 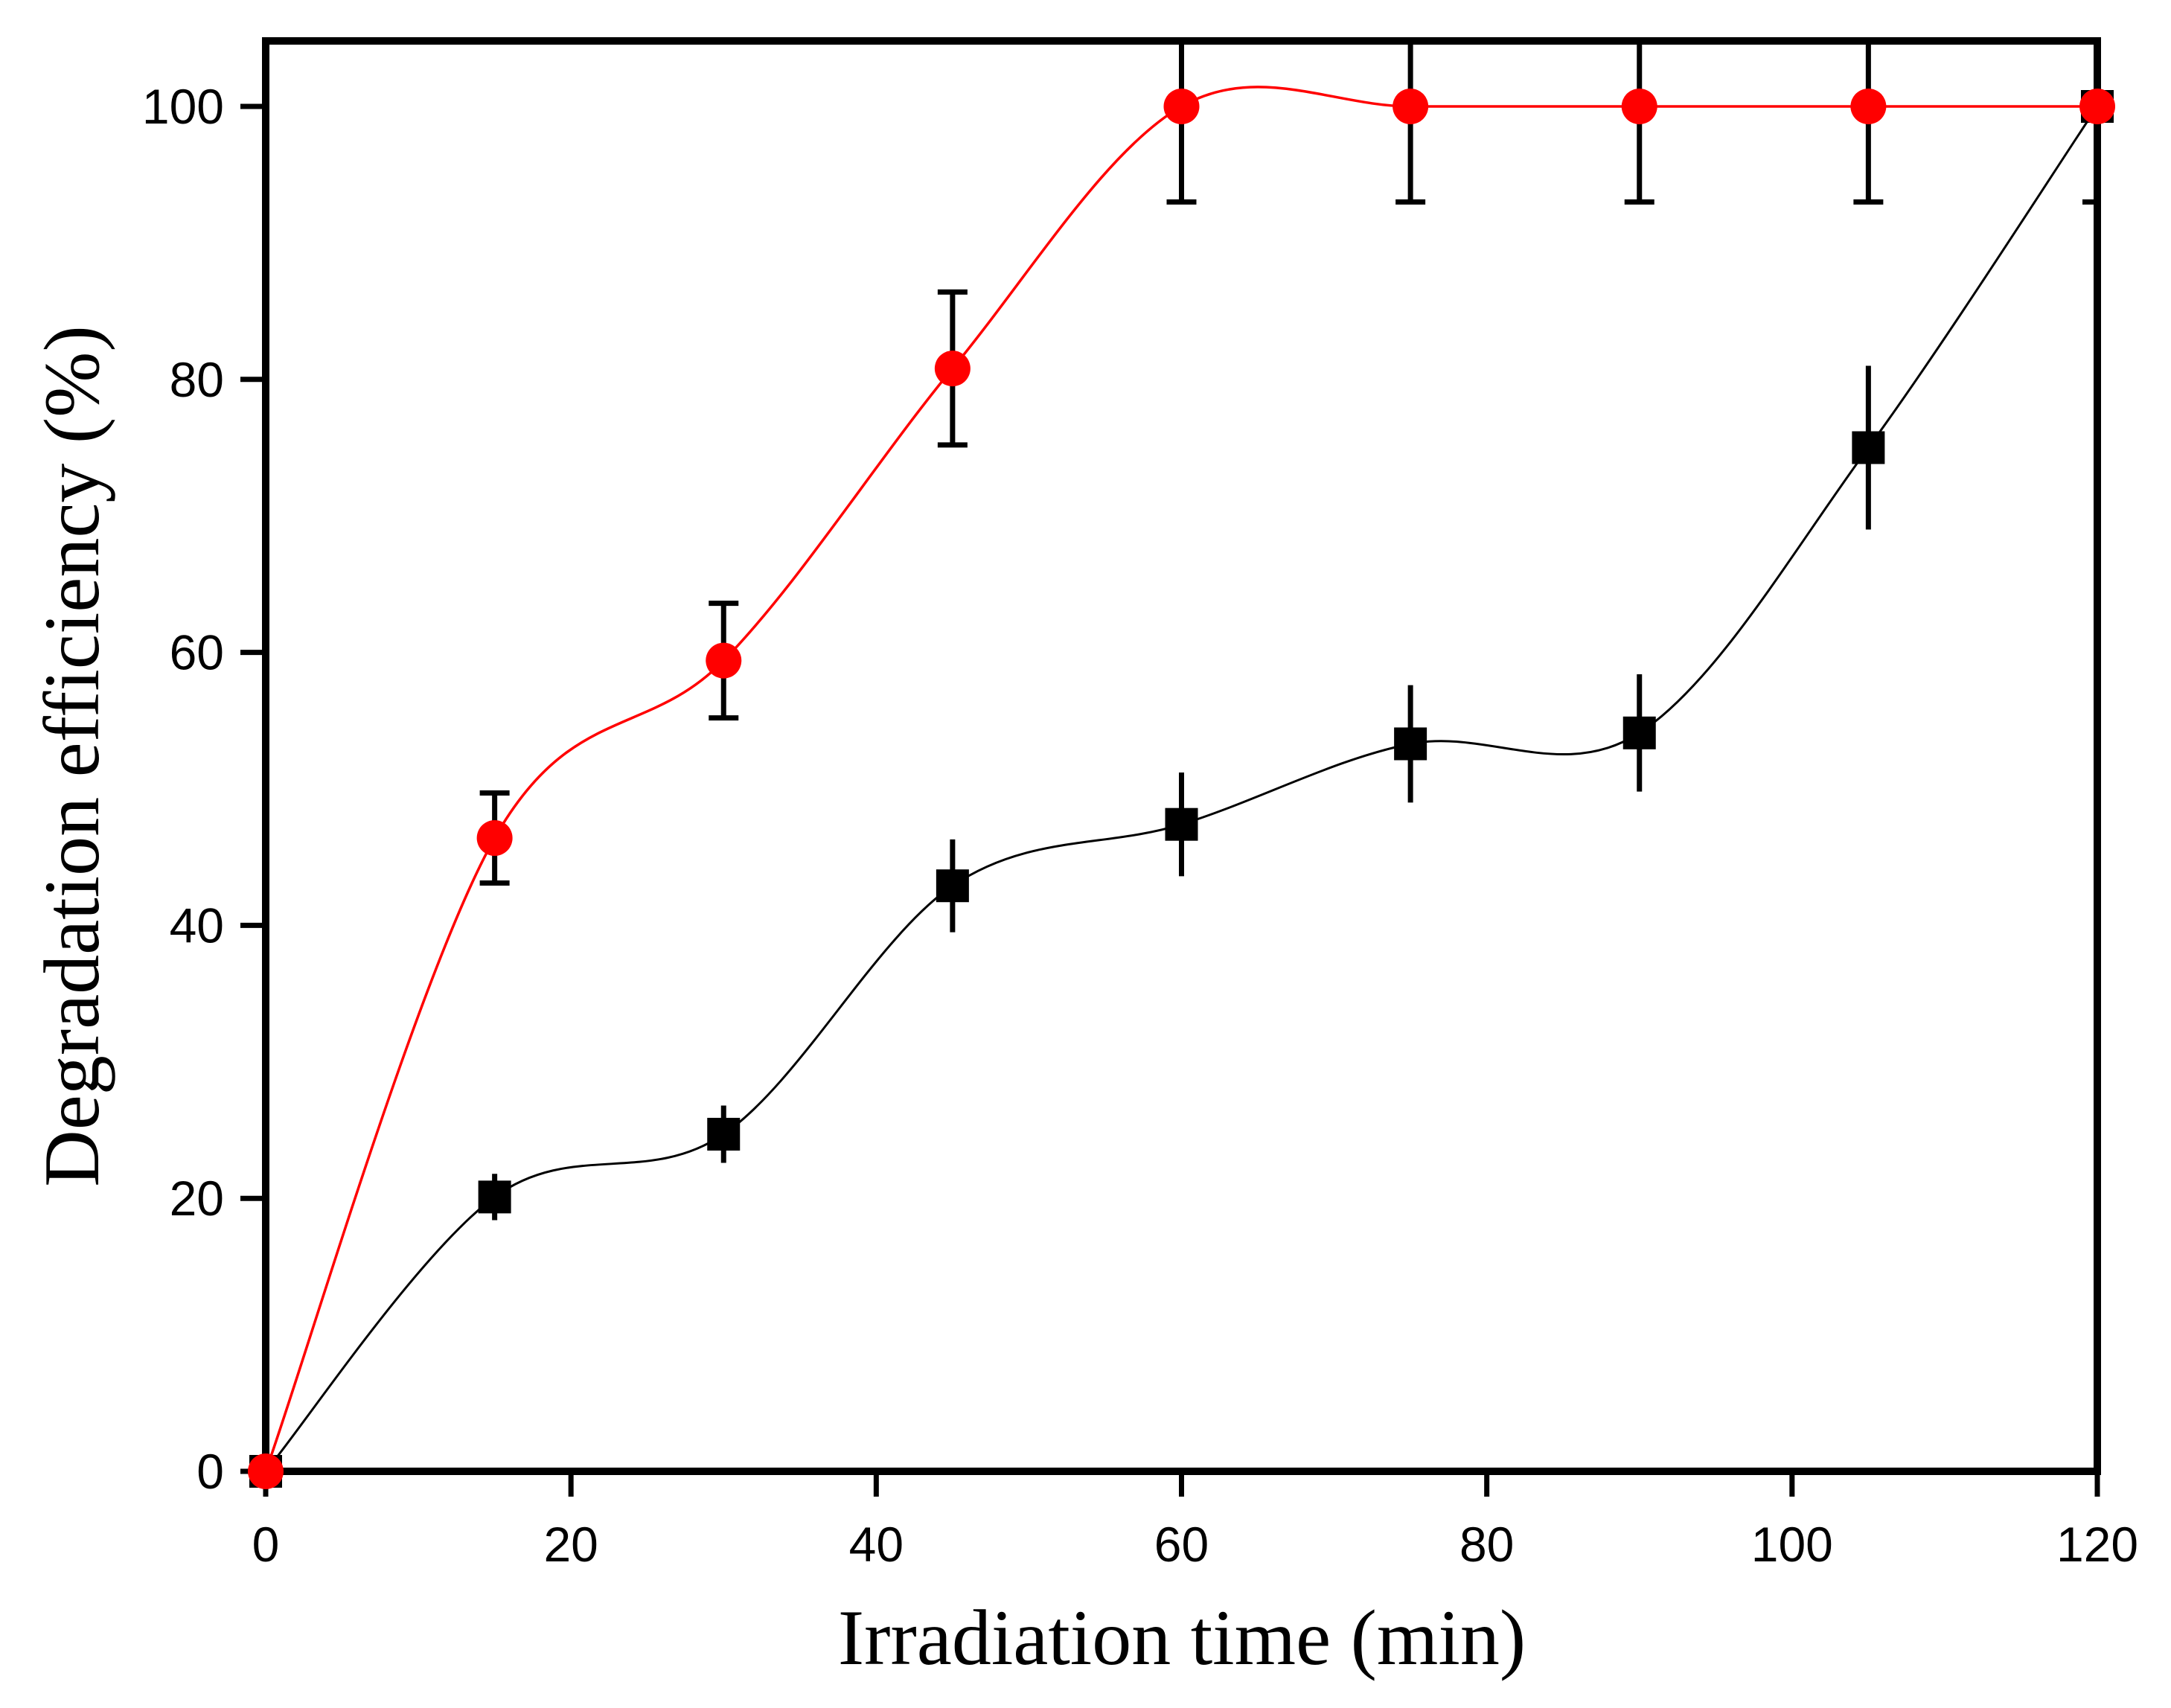 What do you see at coordinates (570, 1544) in the screenshot?
I see `x-tick-label: 20` at bounding box center [570, 1544].